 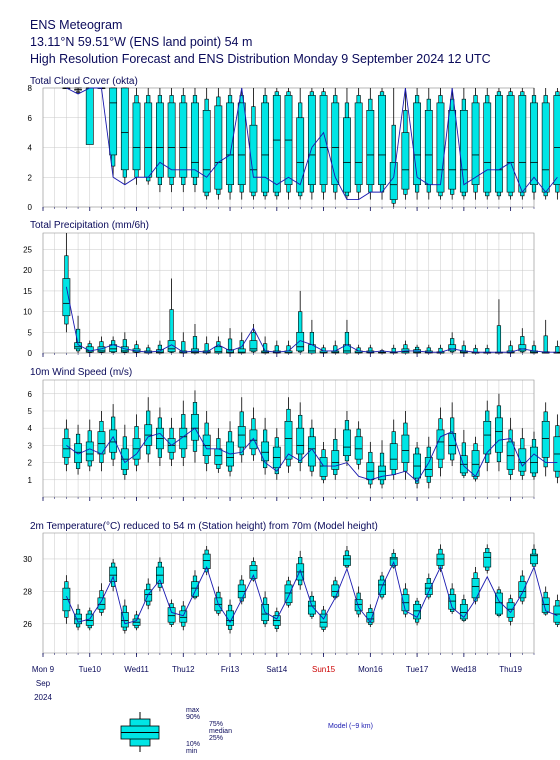 I want to click on y-tick-label: 6, so click(x=30, y=394).